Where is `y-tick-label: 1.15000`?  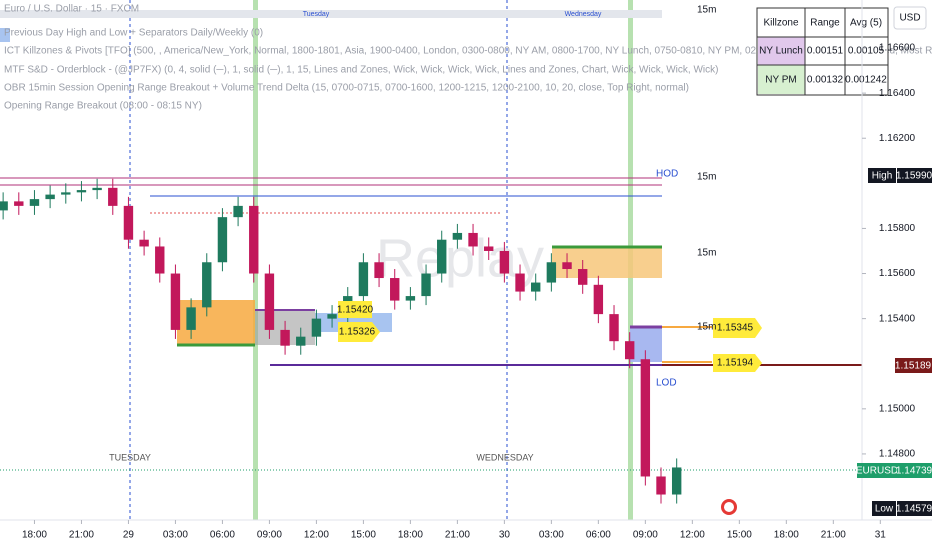
y-tick-label: 1.15000 is located at coordinates (897, 408).